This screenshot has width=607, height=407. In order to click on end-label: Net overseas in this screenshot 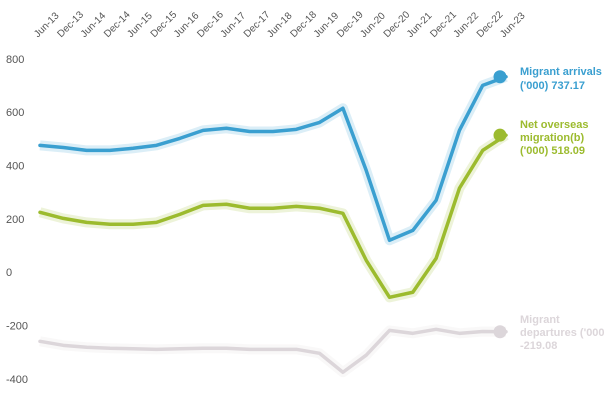, I will do `click(554, 125)`.